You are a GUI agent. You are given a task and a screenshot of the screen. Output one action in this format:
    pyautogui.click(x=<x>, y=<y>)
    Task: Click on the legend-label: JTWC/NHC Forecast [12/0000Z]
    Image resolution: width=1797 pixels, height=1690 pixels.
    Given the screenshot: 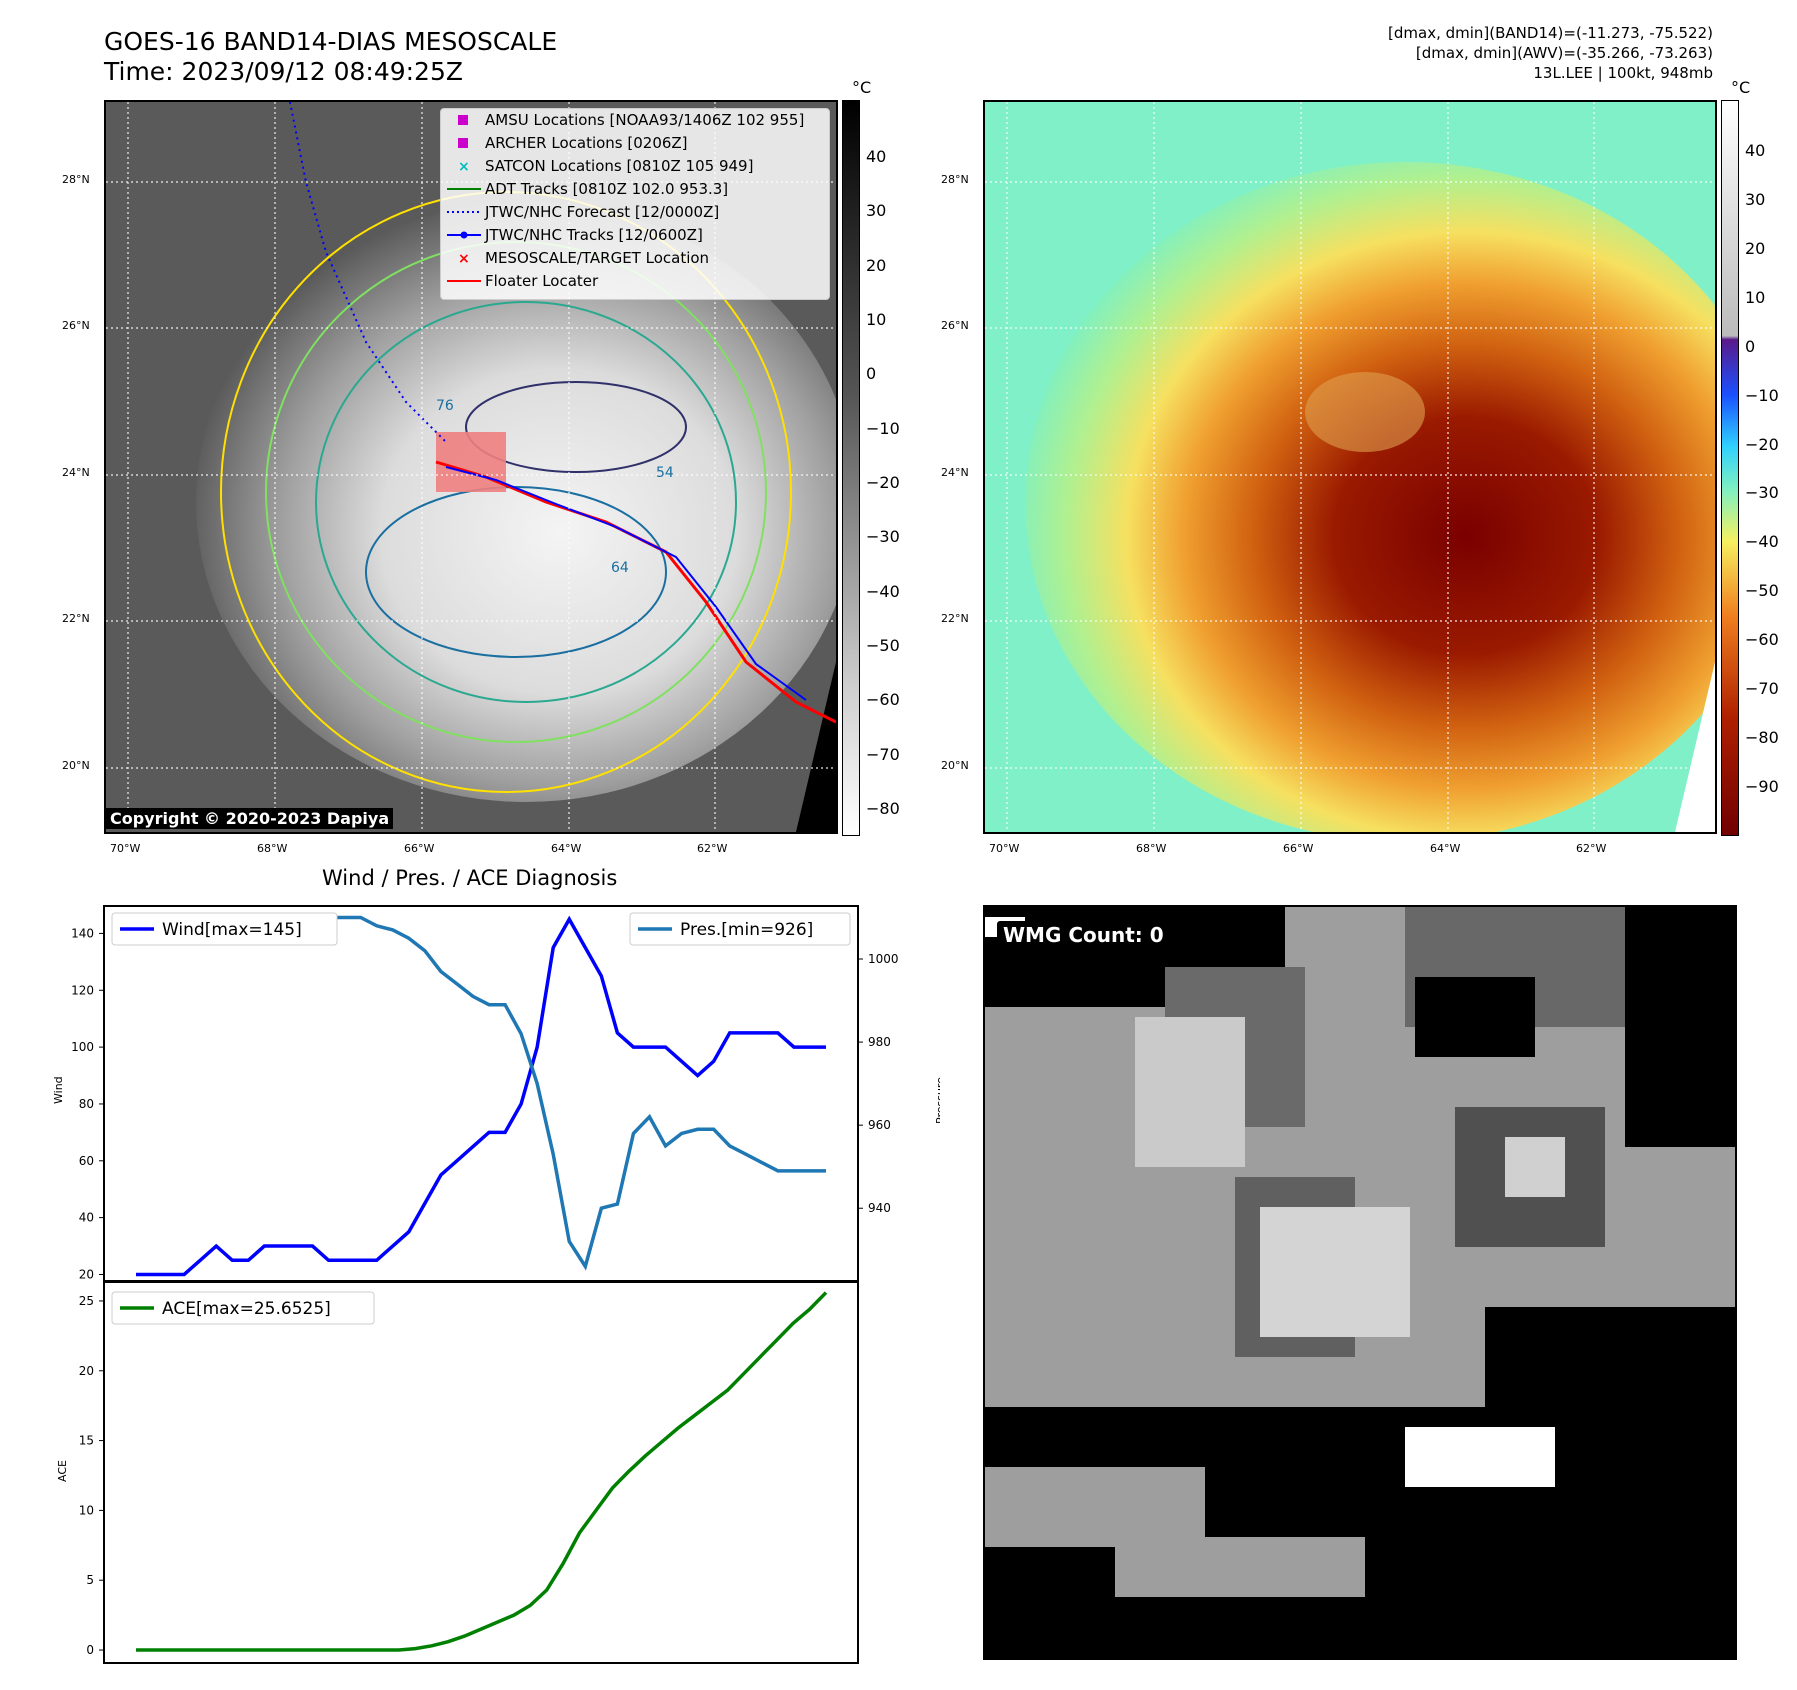 What is the action you would take?
    pyautogui.click(x=602, y=212)
    